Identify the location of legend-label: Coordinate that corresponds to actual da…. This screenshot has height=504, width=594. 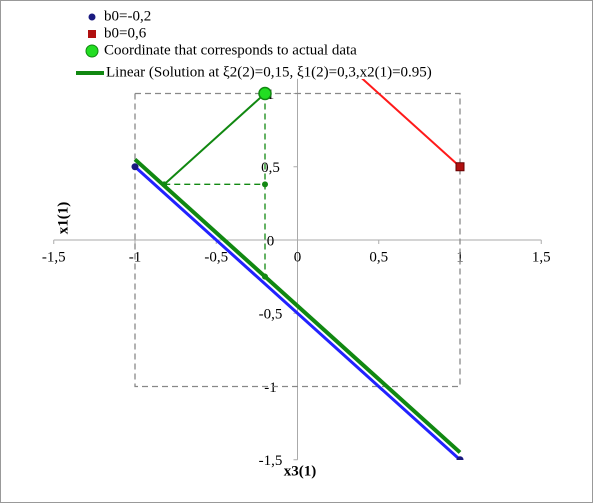
(230, 50).